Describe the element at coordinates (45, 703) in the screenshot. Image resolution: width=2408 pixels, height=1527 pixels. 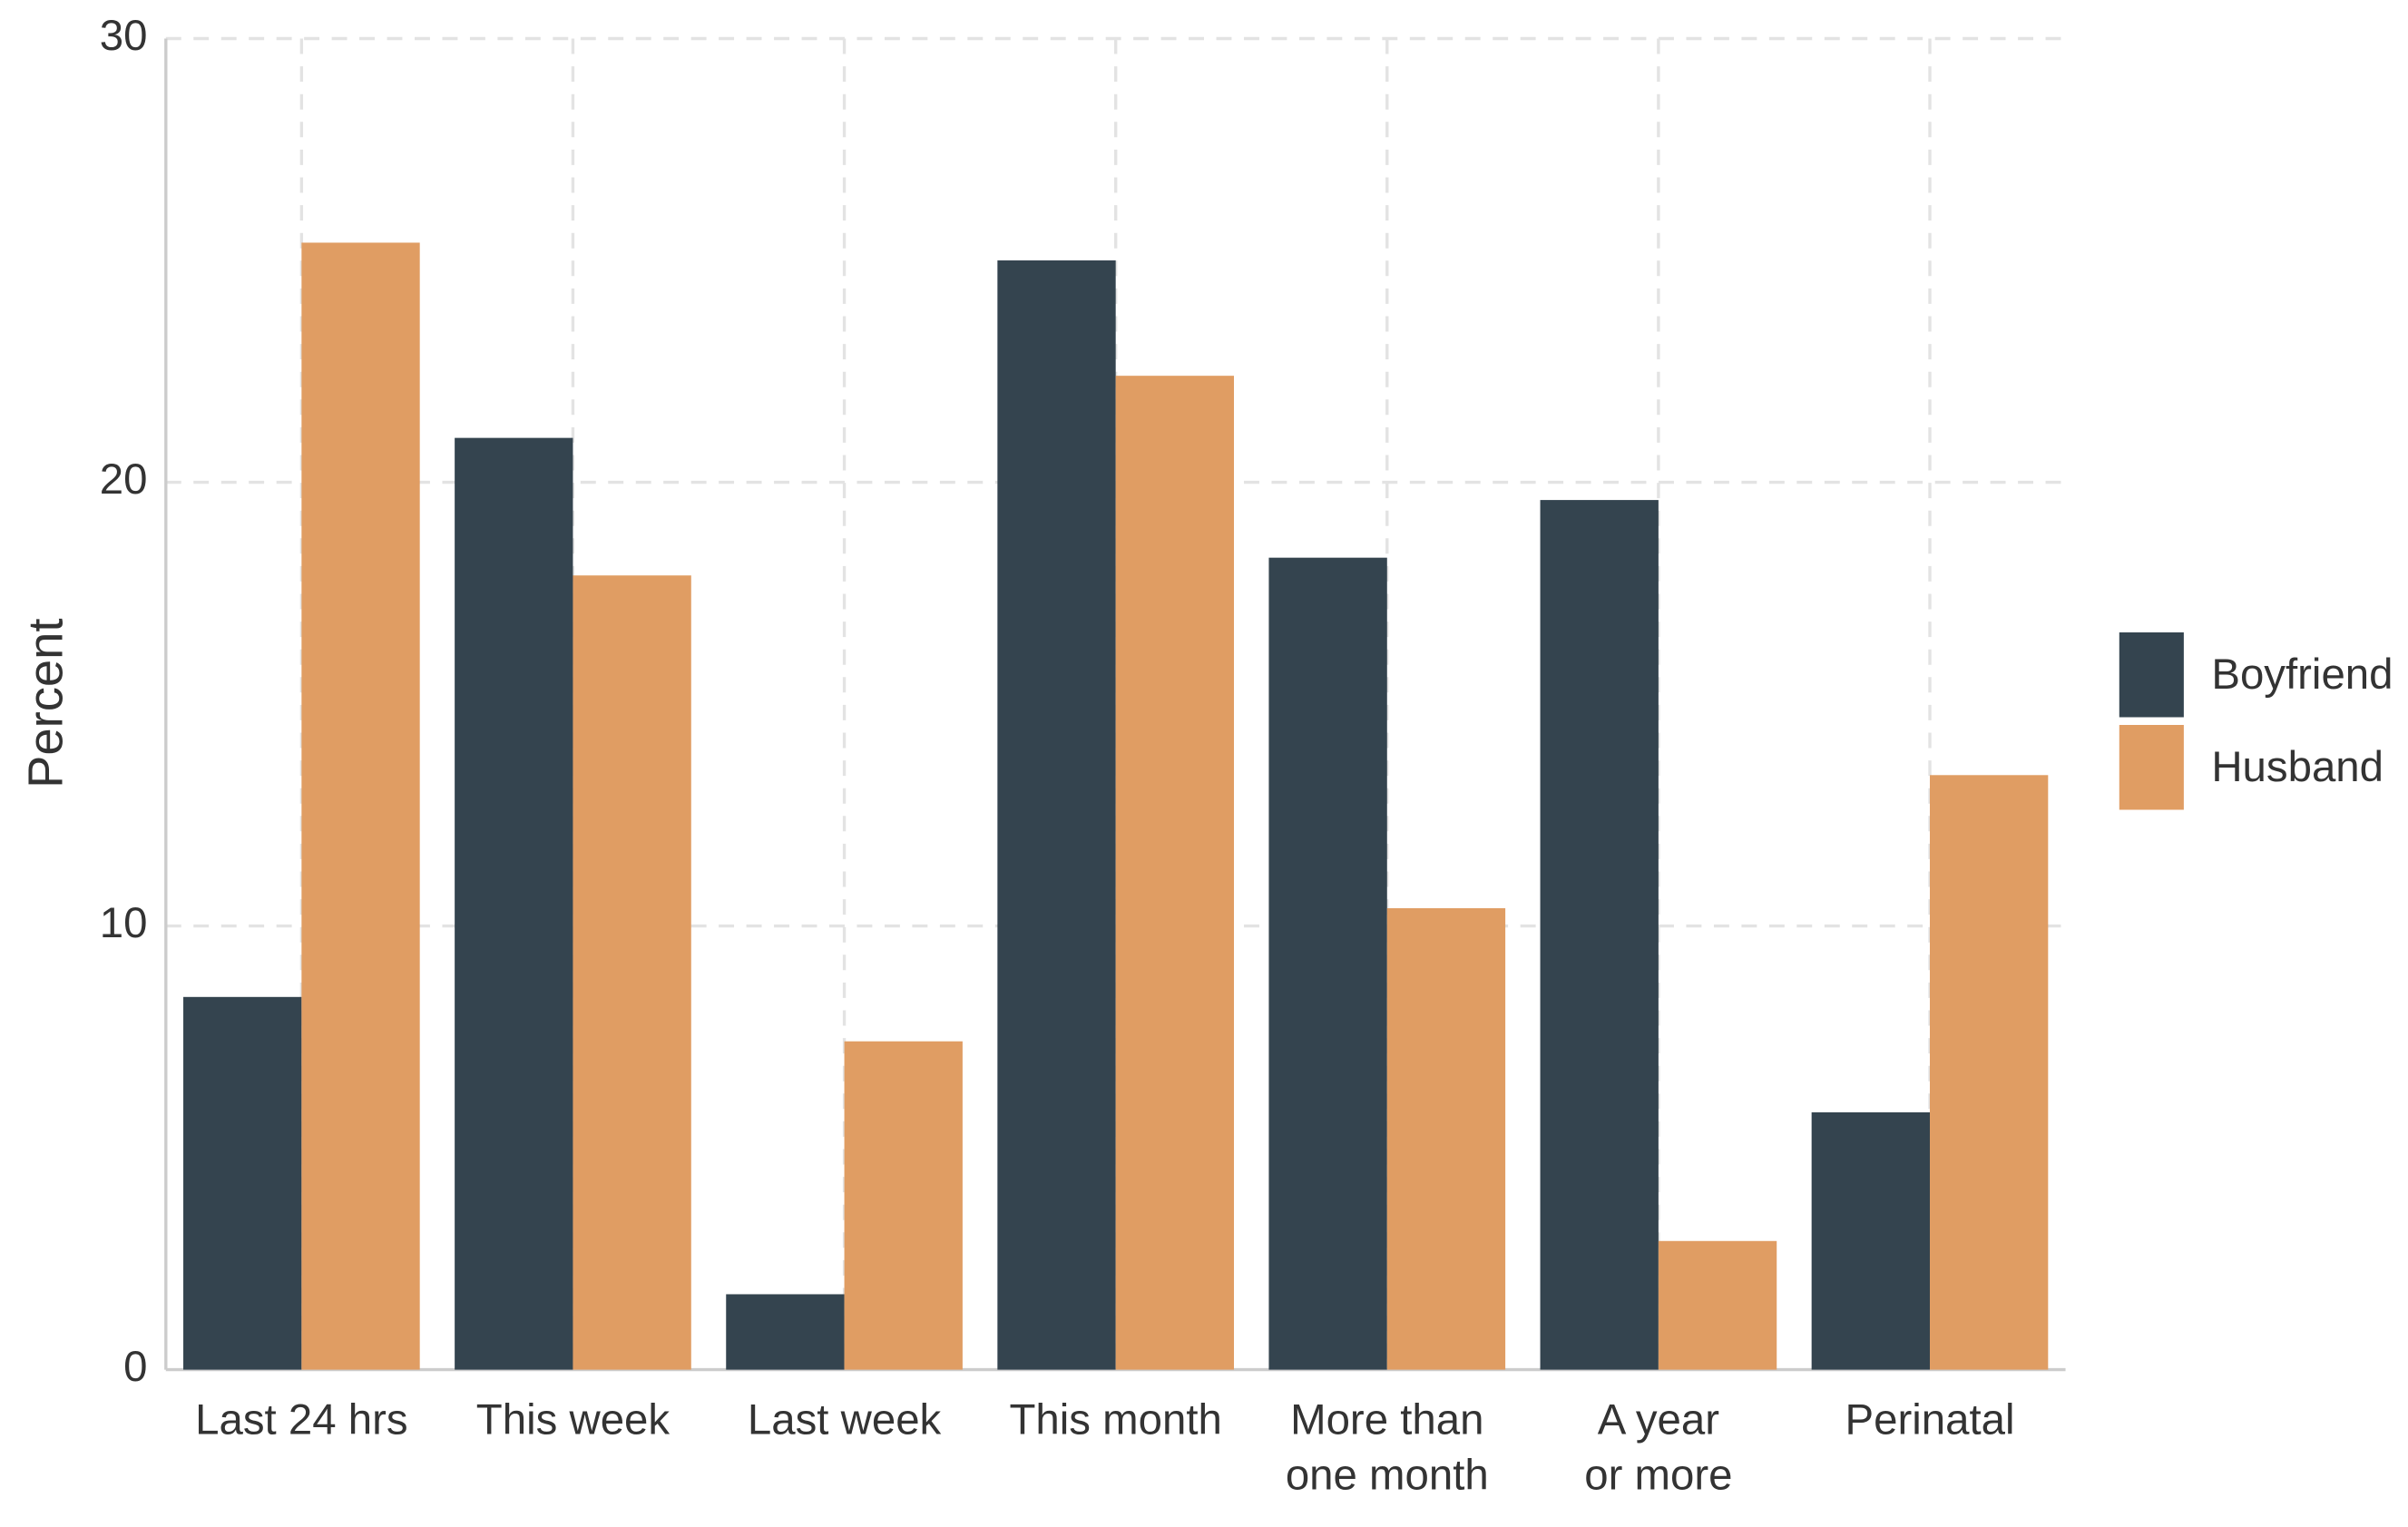
I see `y-axis-label: Percent` at that location.